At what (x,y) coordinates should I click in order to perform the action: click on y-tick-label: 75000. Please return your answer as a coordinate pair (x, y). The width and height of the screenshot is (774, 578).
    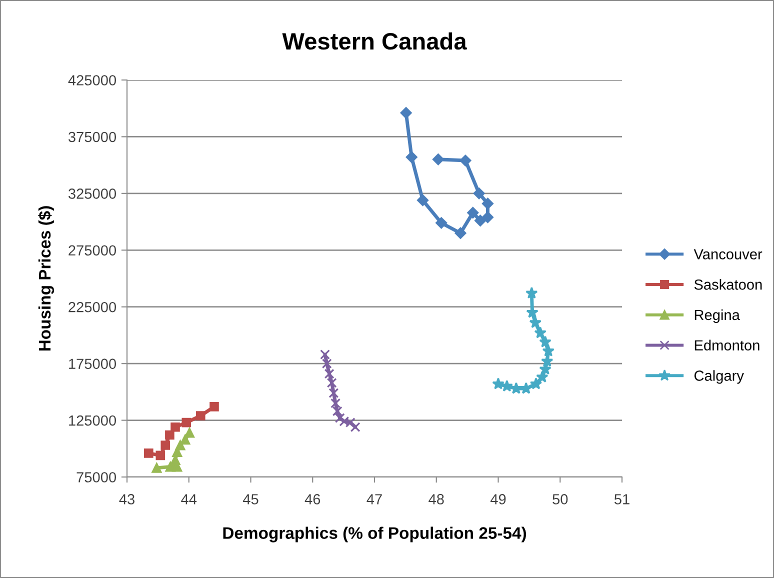
    Looking at the image, I should click on (96, 477).